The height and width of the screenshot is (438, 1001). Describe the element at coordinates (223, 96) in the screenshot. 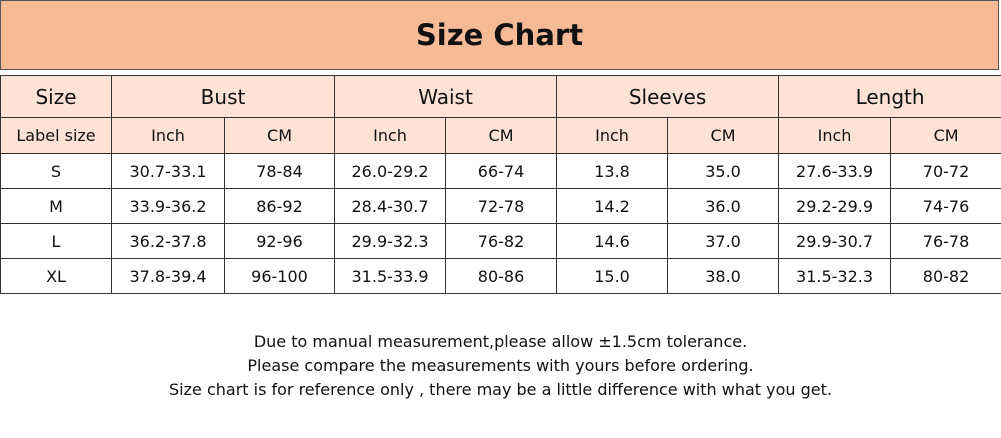

I see `header-cell: Bust` at that location.